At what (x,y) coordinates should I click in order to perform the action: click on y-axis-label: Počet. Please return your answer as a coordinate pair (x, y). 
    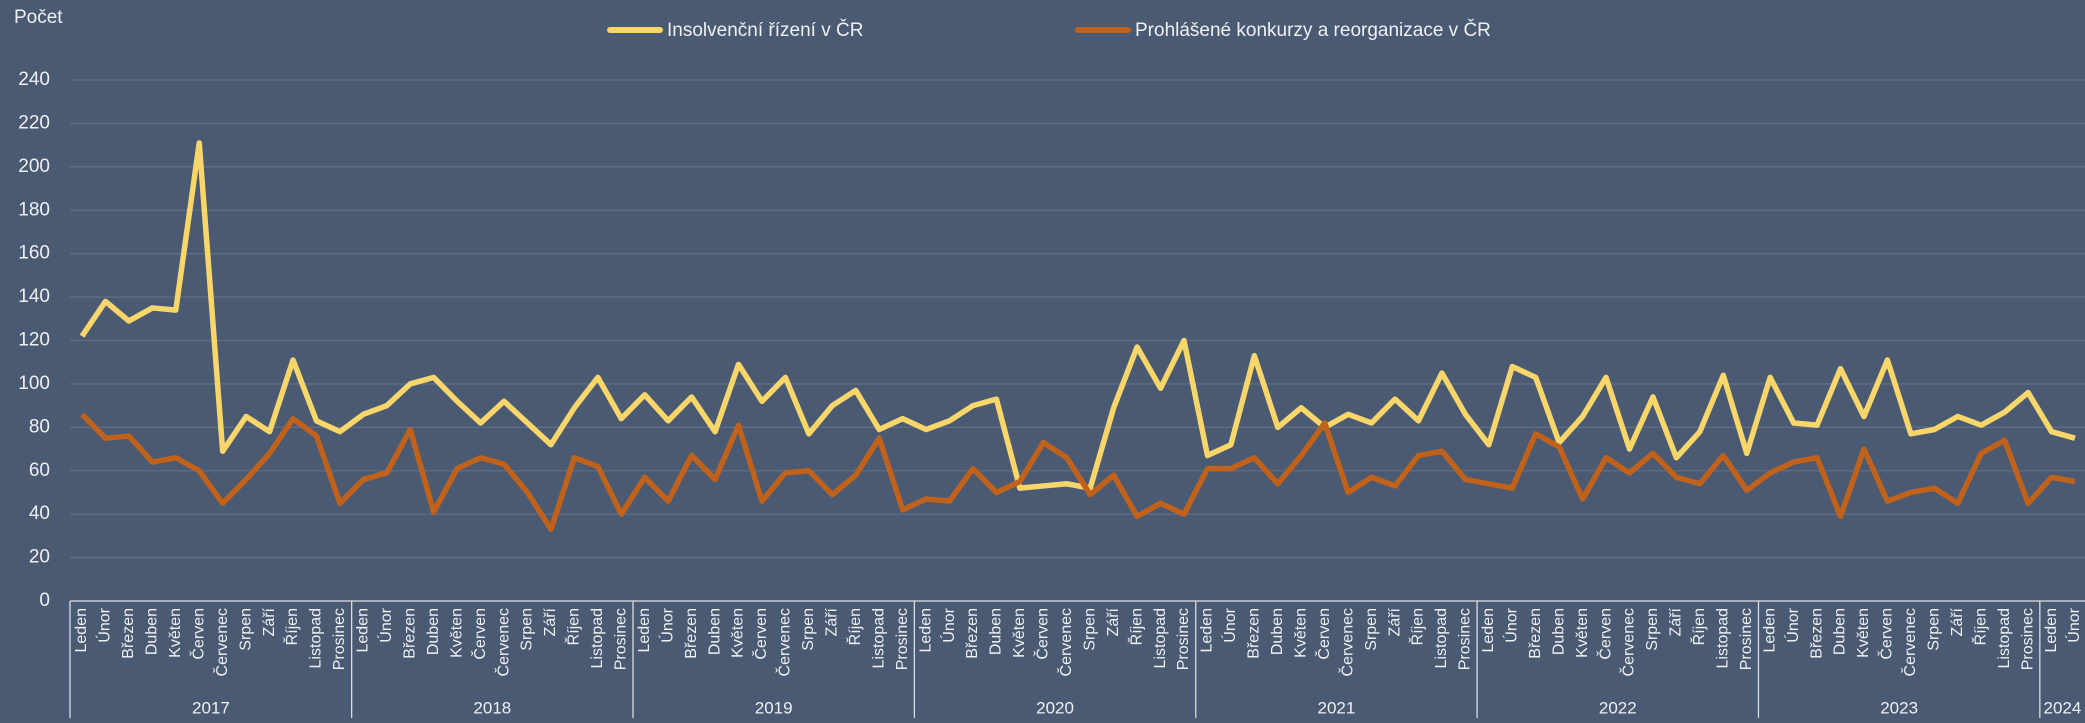
    Looking at the image, I should click on (38, 17).